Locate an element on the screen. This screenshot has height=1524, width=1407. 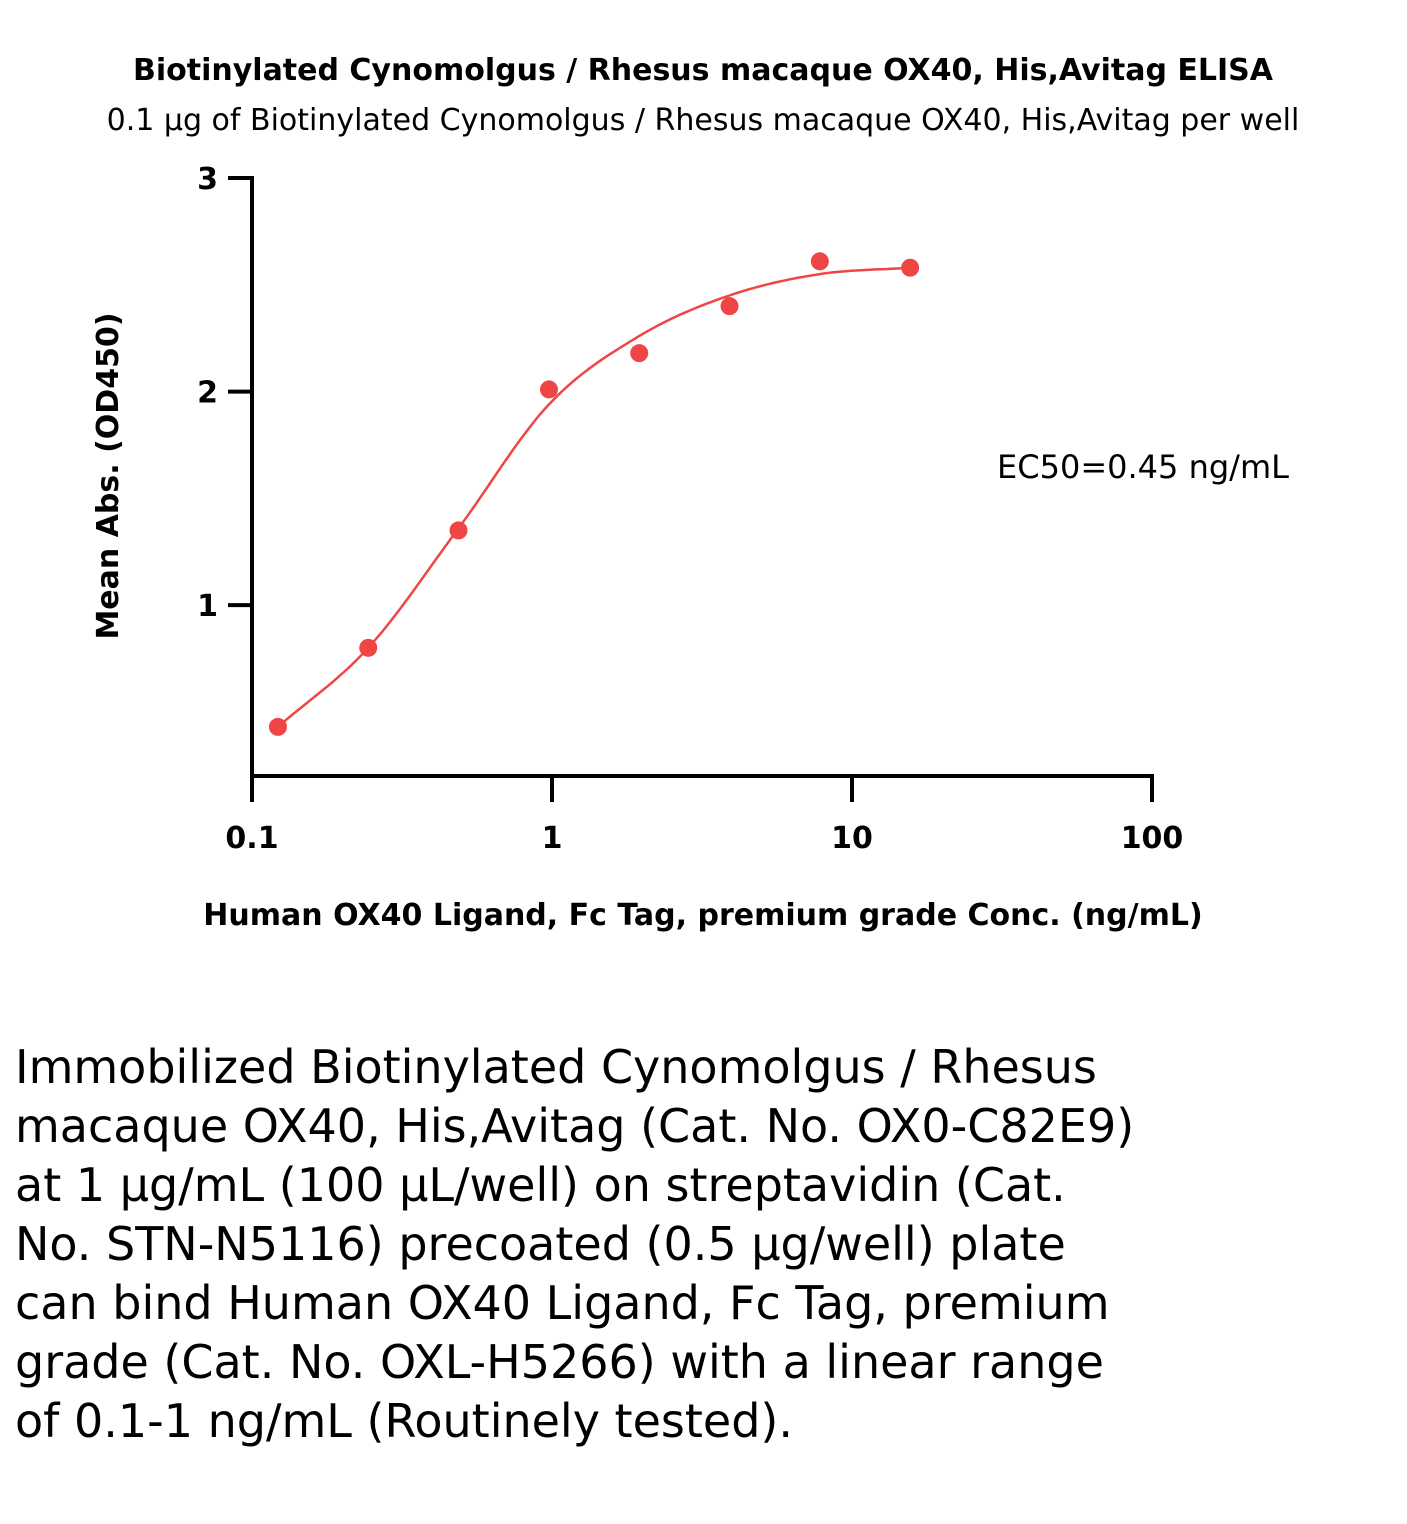
y-tick-label: 3 is located at coordinates (207, 179).